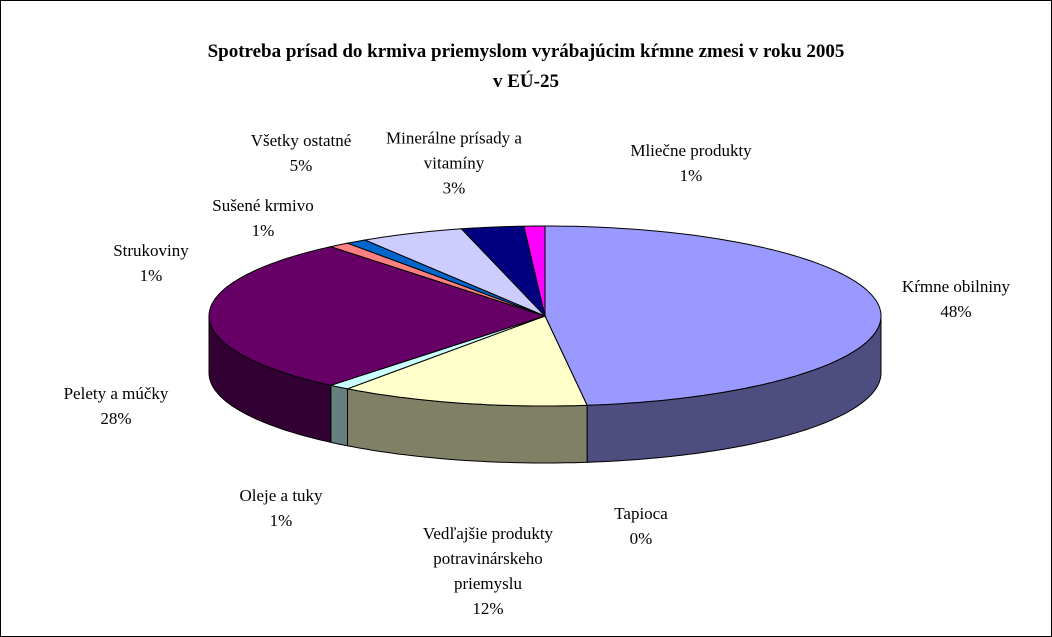 This screenshot has width=1052, height=637. Describe the element at coordinates (641, 538) in the screenshot. I see `value-label: 0%` at that location.